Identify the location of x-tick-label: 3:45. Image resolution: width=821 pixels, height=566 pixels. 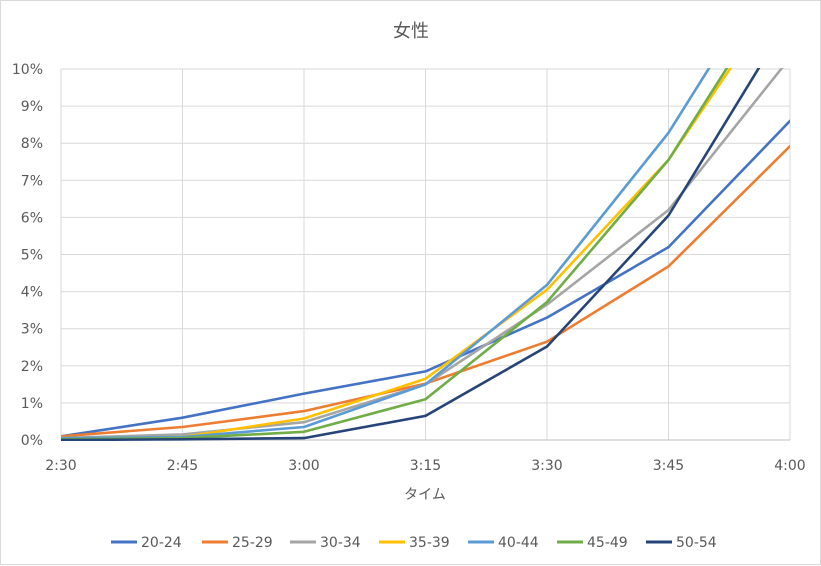
(668, 466).